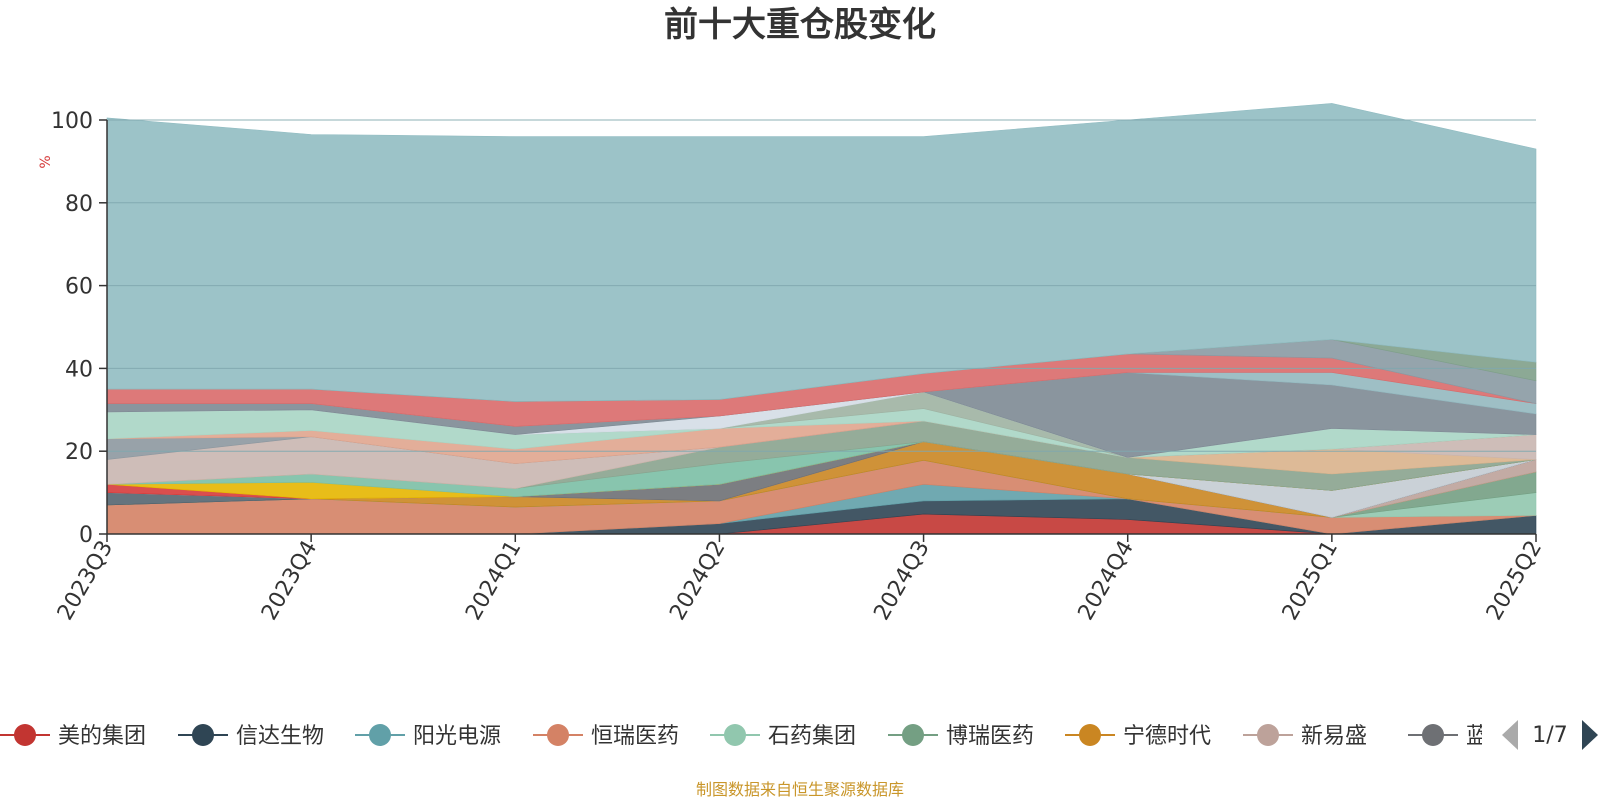 The width and height of the screenshot is (1600, 800). What do you see at coordinates (1448, 736) in the screenshot?
I see `legend-item: 蓝` at bounding box center [1448, 736].